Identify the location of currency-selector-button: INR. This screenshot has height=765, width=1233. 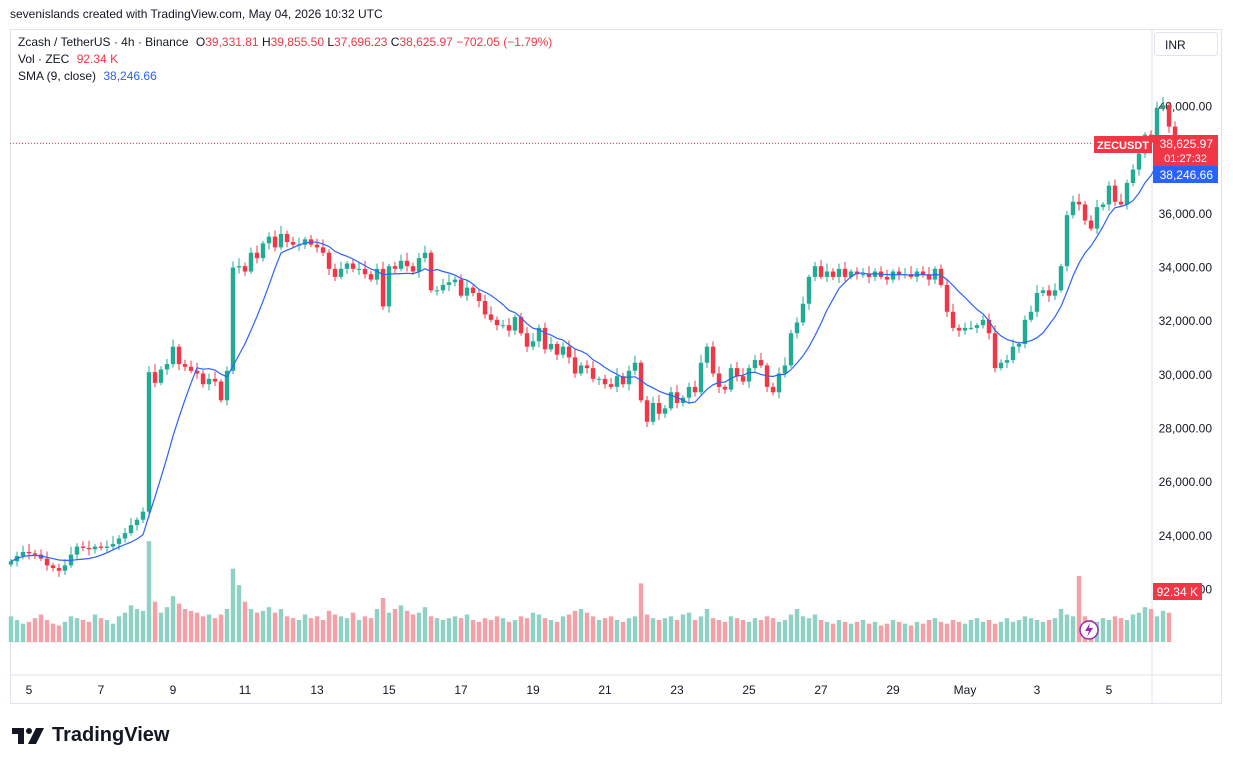
(1186, 44).